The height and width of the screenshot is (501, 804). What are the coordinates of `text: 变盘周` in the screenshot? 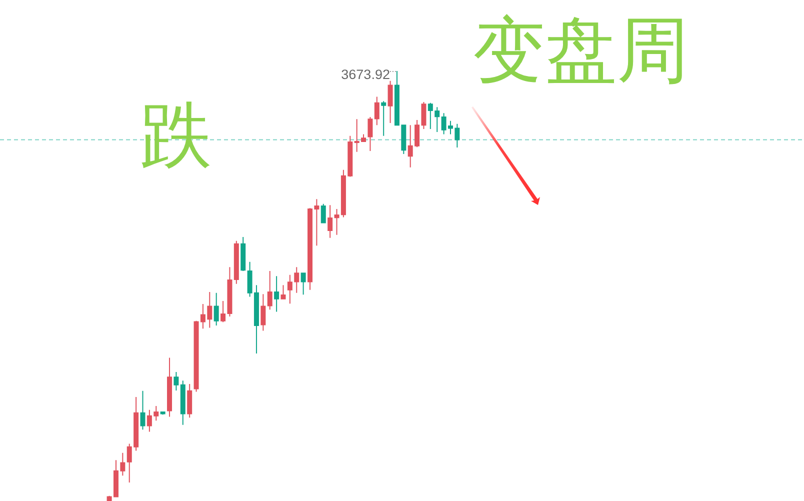 It's located at (581, 50).